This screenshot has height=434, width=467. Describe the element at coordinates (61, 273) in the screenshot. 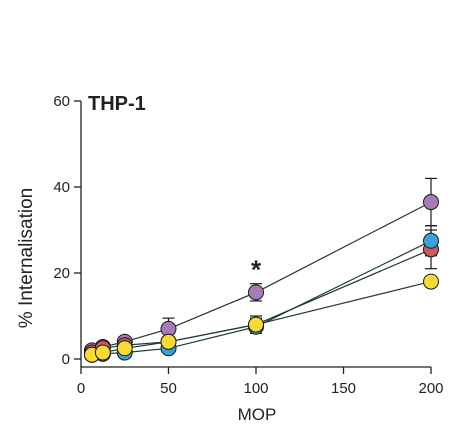

I see `y-tick-label: 20` at that location.